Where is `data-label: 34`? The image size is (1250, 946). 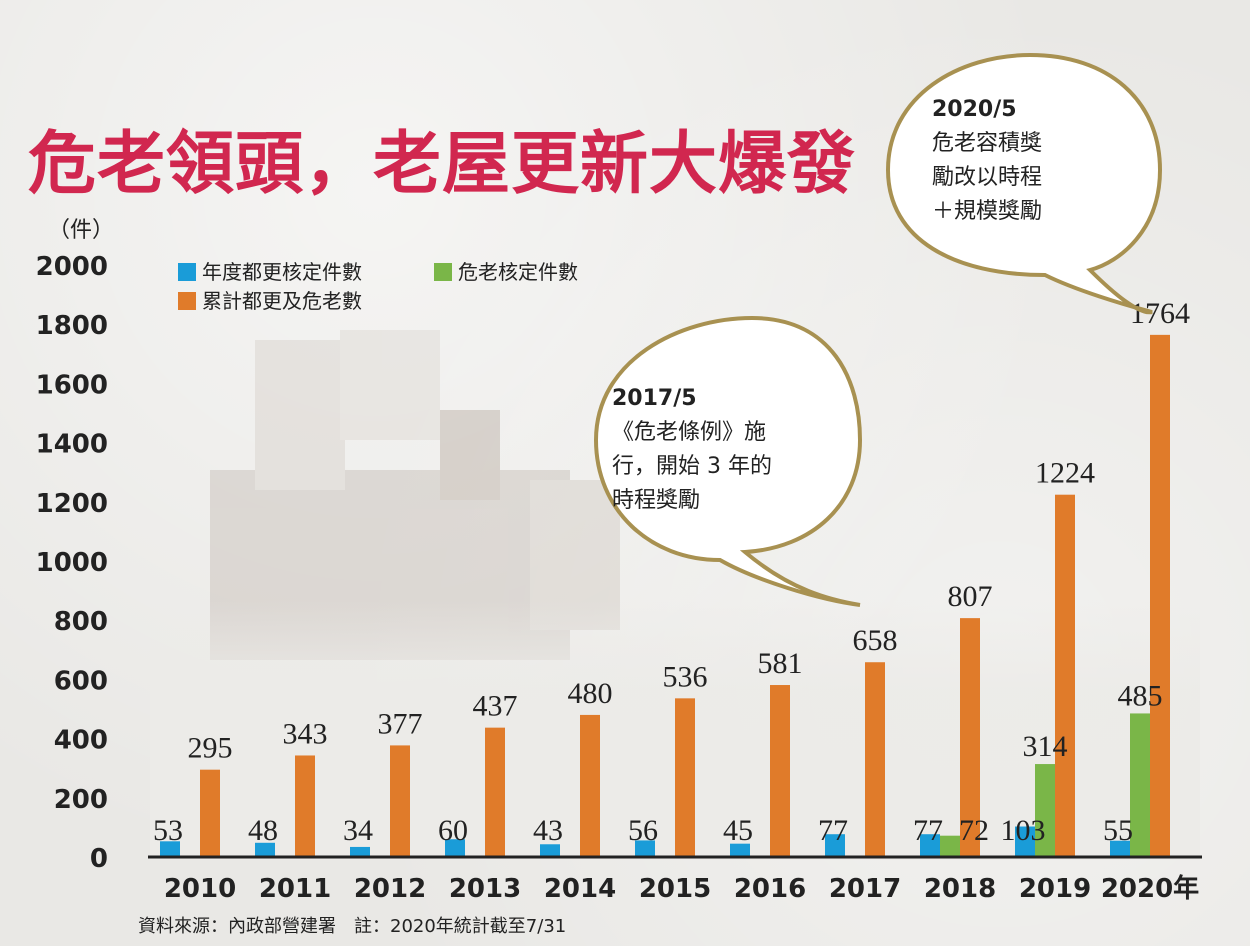
data-label: 34 is located at coordinates (358, 830).